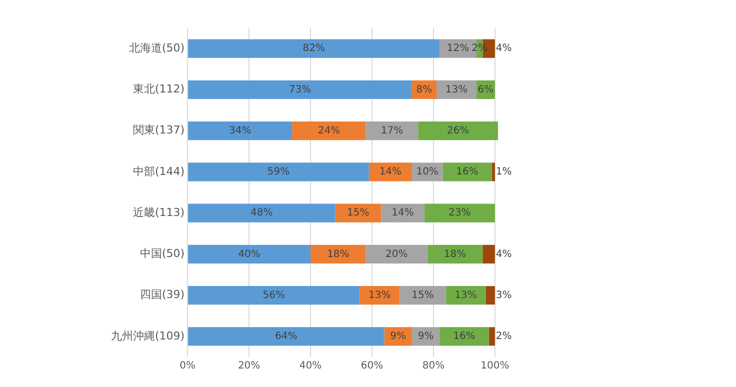  I want to click on x-tick-label: 20%, so click(249, 366).